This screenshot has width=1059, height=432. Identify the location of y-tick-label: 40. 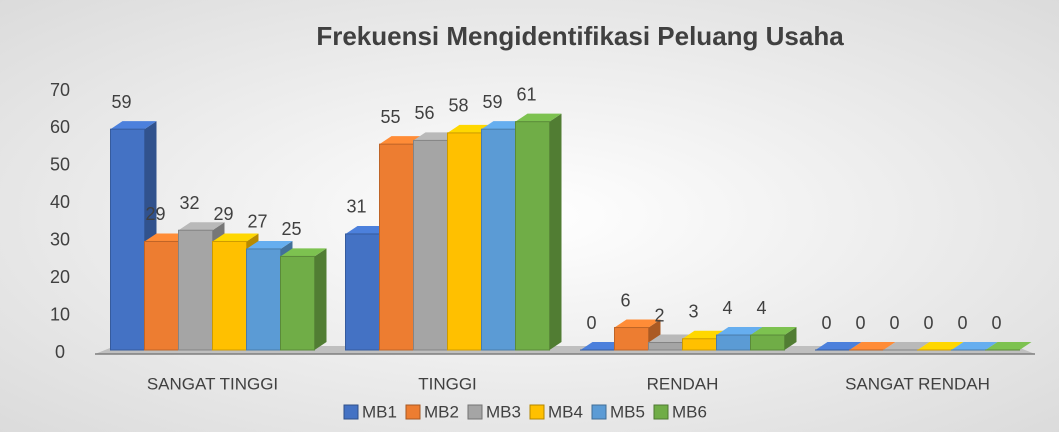
(60, 202).